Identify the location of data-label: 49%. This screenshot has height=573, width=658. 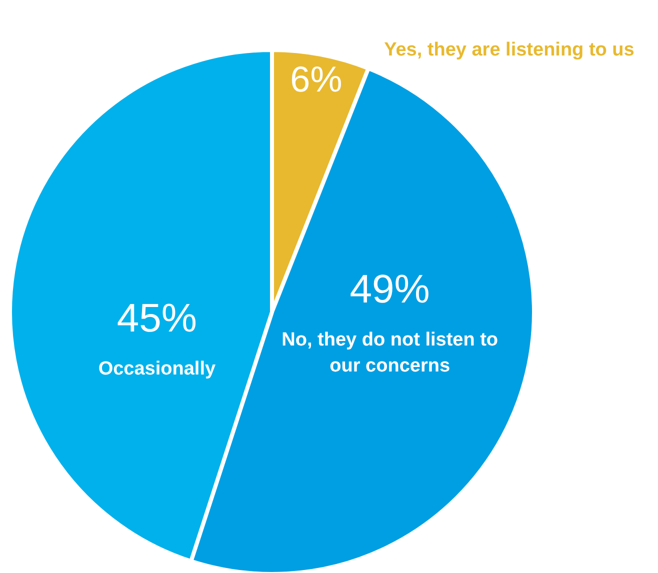
(390, 289).